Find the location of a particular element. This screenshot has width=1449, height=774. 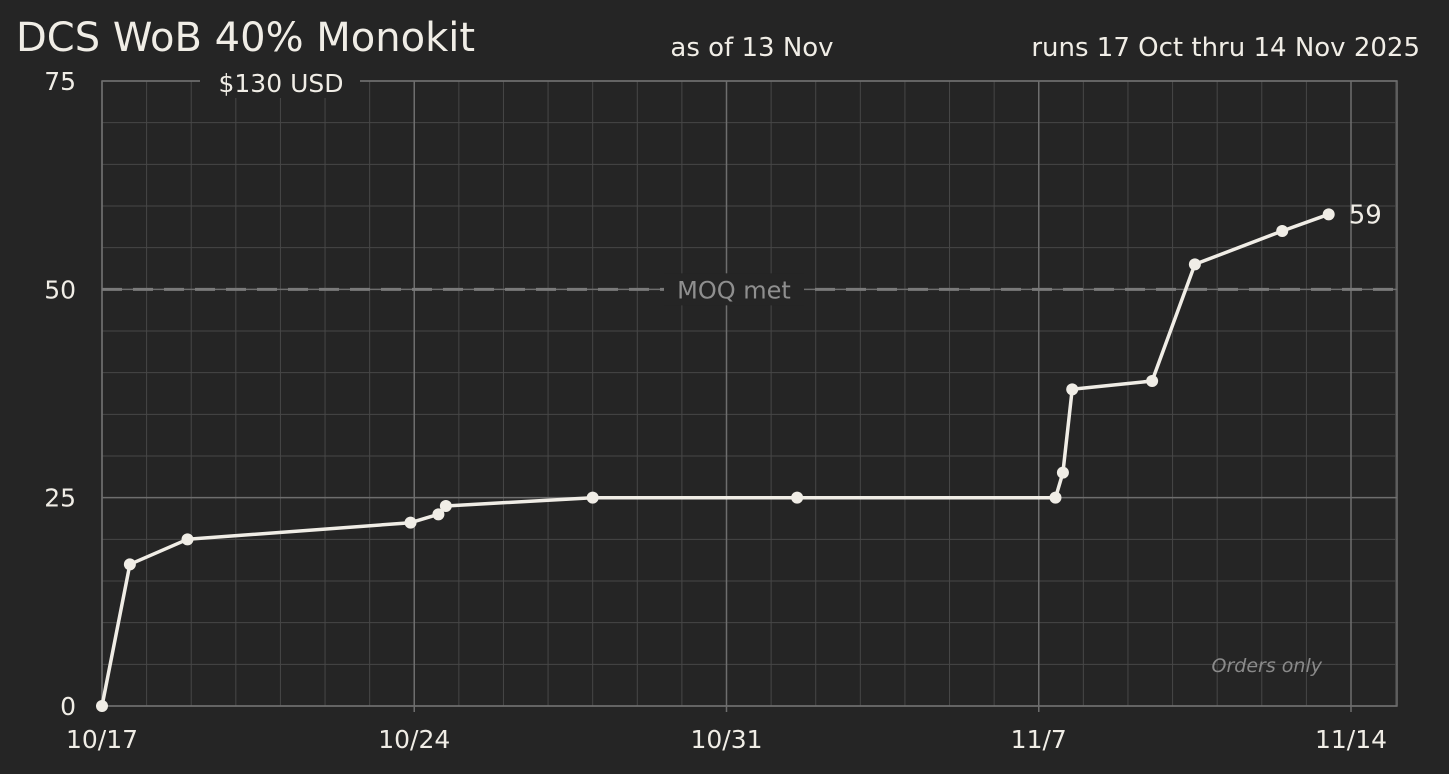

moq-label-backdrop is located at coordinates (734, 289).